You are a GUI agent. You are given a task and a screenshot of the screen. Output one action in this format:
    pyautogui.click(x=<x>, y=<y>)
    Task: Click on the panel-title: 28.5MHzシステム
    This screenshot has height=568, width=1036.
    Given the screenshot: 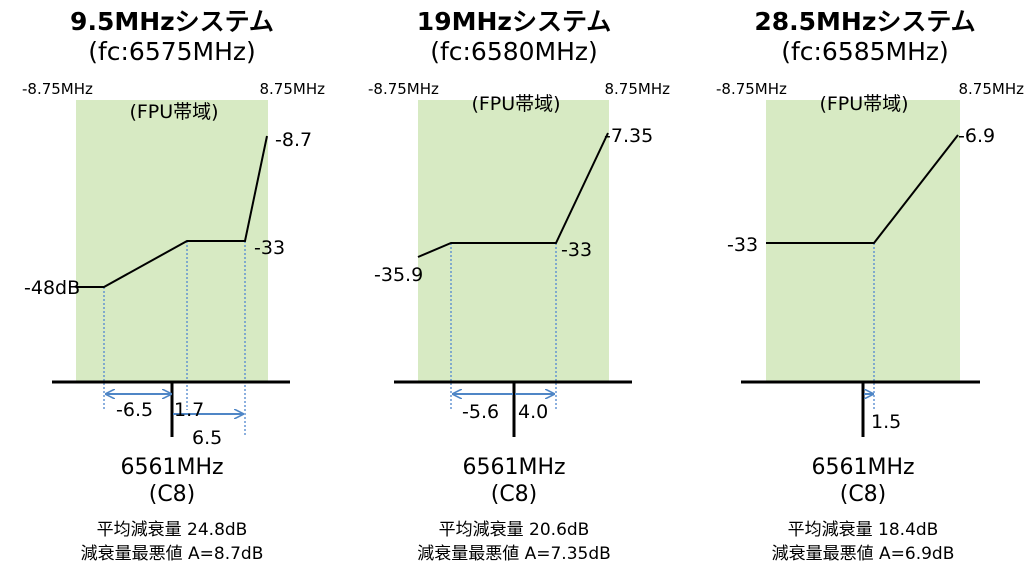 What is the action you would take?
    pyautogui.click(x=864, y=21)
    